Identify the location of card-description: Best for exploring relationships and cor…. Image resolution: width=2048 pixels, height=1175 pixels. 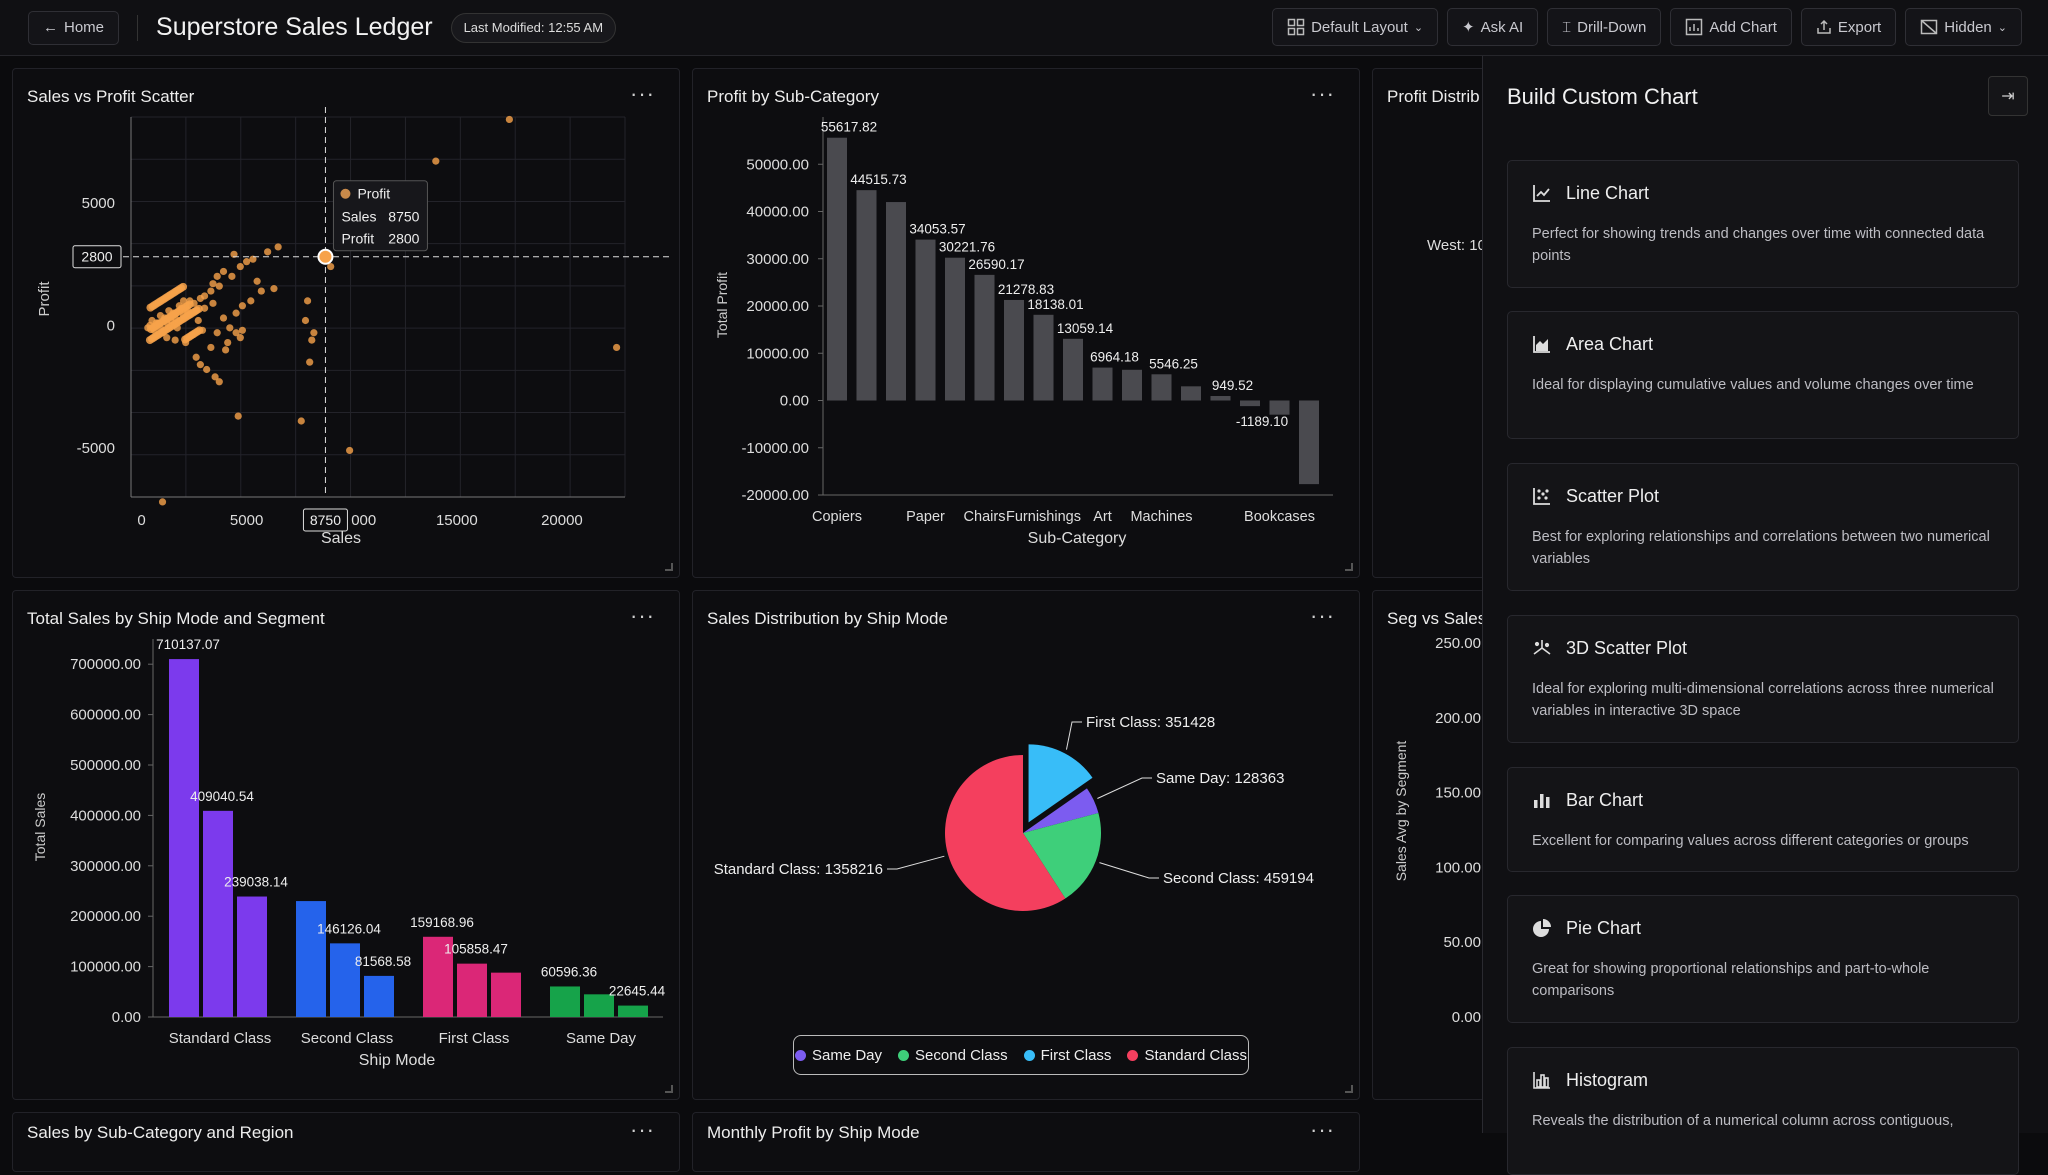
(1761, 548).